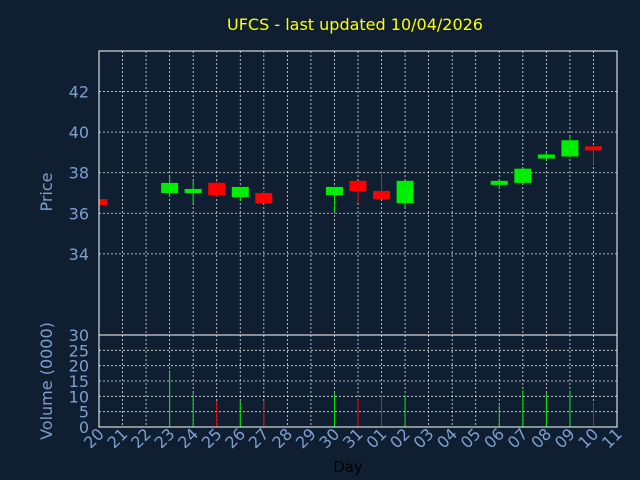 The image size is (640, 480). Describe the element at coordinates (79, 366) in the screenshot. I see `volume-tick-label: 20` at that location.